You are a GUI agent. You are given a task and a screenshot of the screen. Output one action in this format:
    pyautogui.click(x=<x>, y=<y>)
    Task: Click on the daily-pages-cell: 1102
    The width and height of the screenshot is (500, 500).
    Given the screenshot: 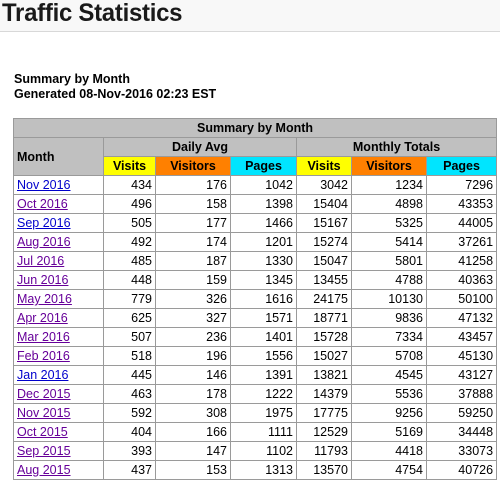 What is the action you would take?
    pyautogui.click(x=263, y=451)
    